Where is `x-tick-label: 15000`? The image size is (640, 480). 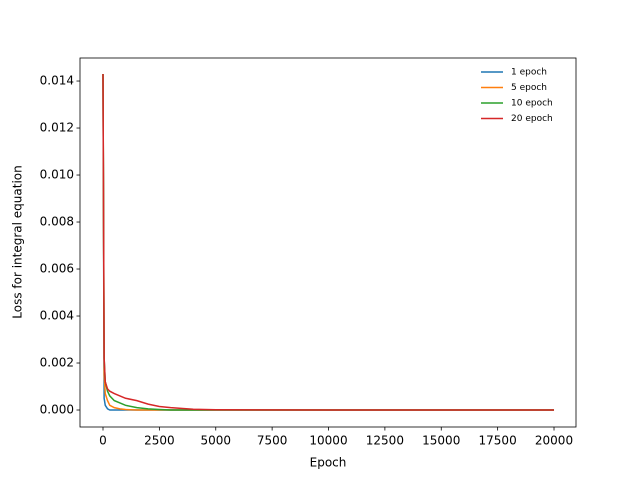 x-tick-label: 15000 is located at coordinates (441, 441).